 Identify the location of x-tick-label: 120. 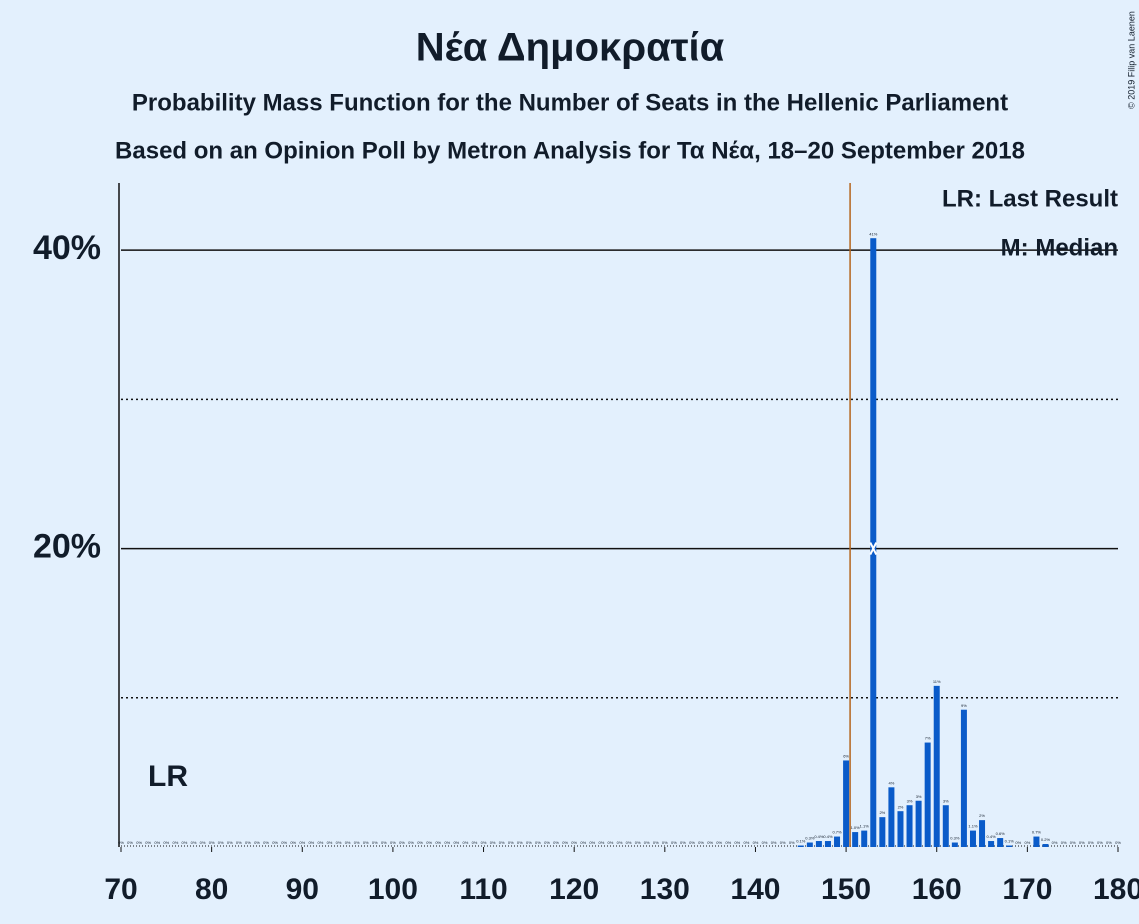
(574, 889).